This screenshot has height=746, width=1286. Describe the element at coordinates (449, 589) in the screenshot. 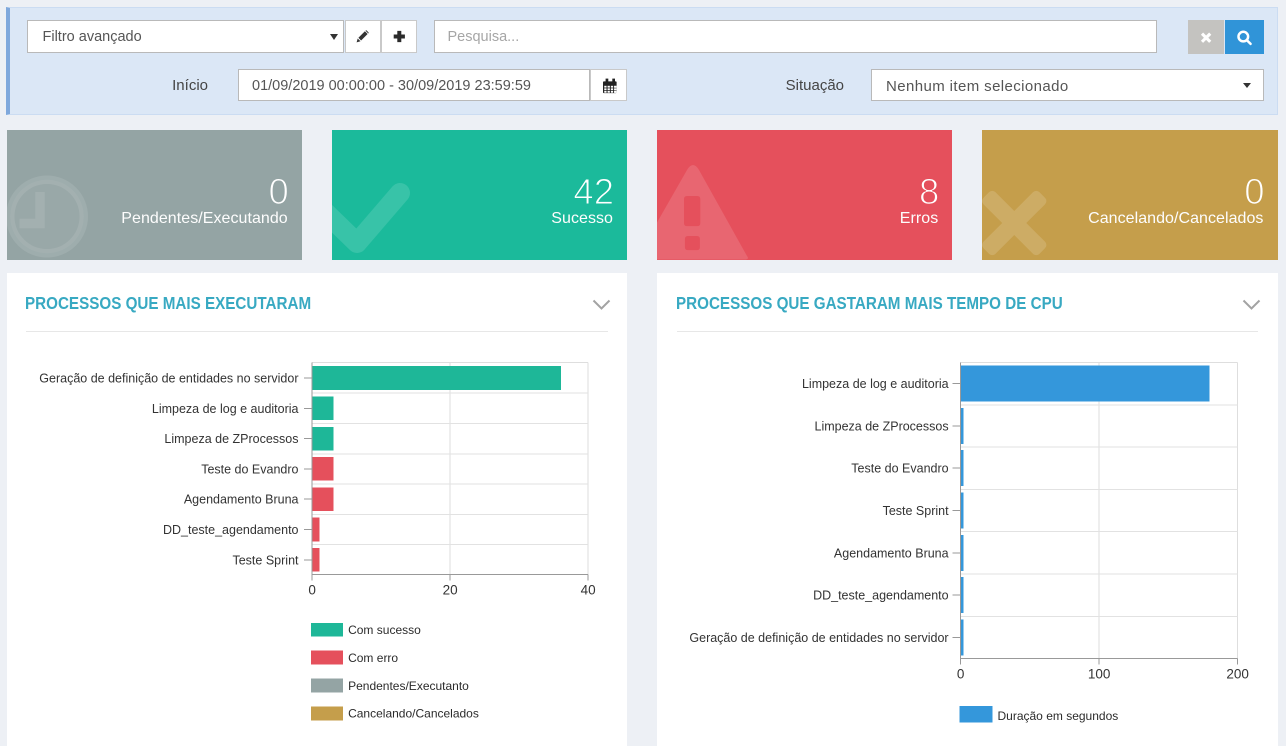

I see `svg-text: 20` at that location.